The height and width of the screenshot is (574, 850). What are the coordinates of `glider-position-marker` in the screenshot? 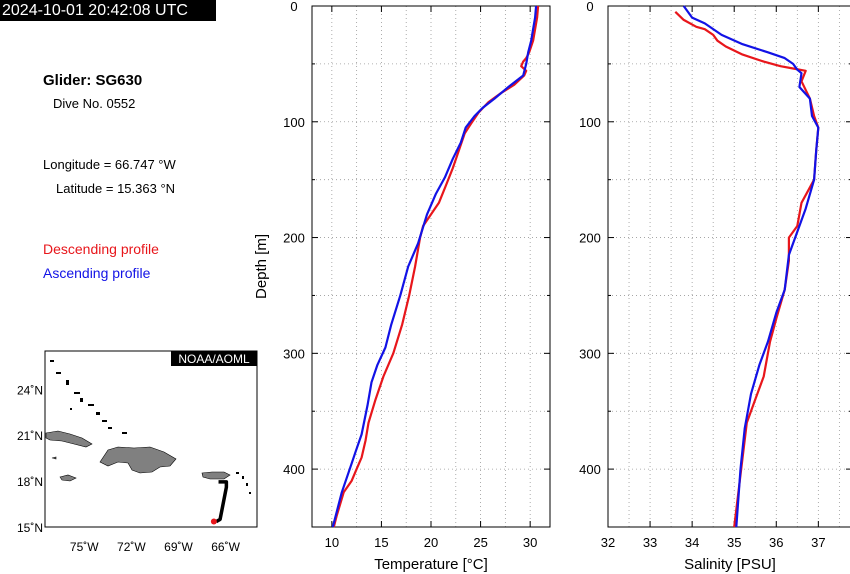 It's located at (213, 521).